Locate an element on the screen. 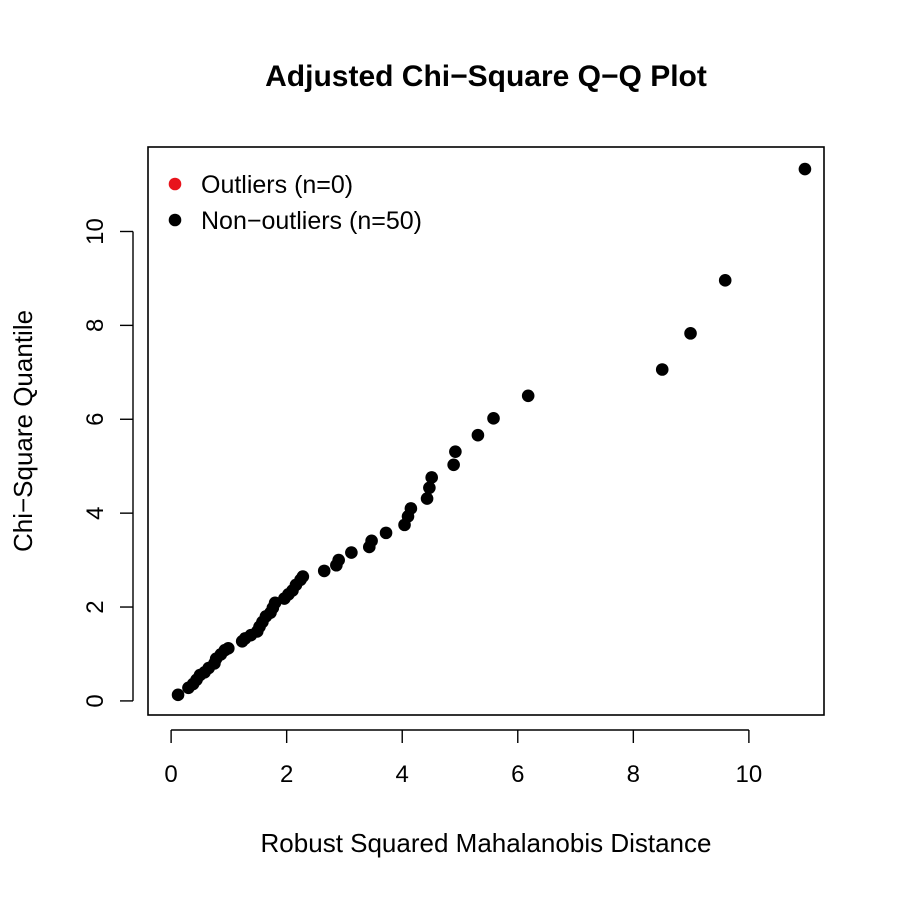 The image size is (900, 900). x-tick-label: 4 is located at coordinates (402, 774).